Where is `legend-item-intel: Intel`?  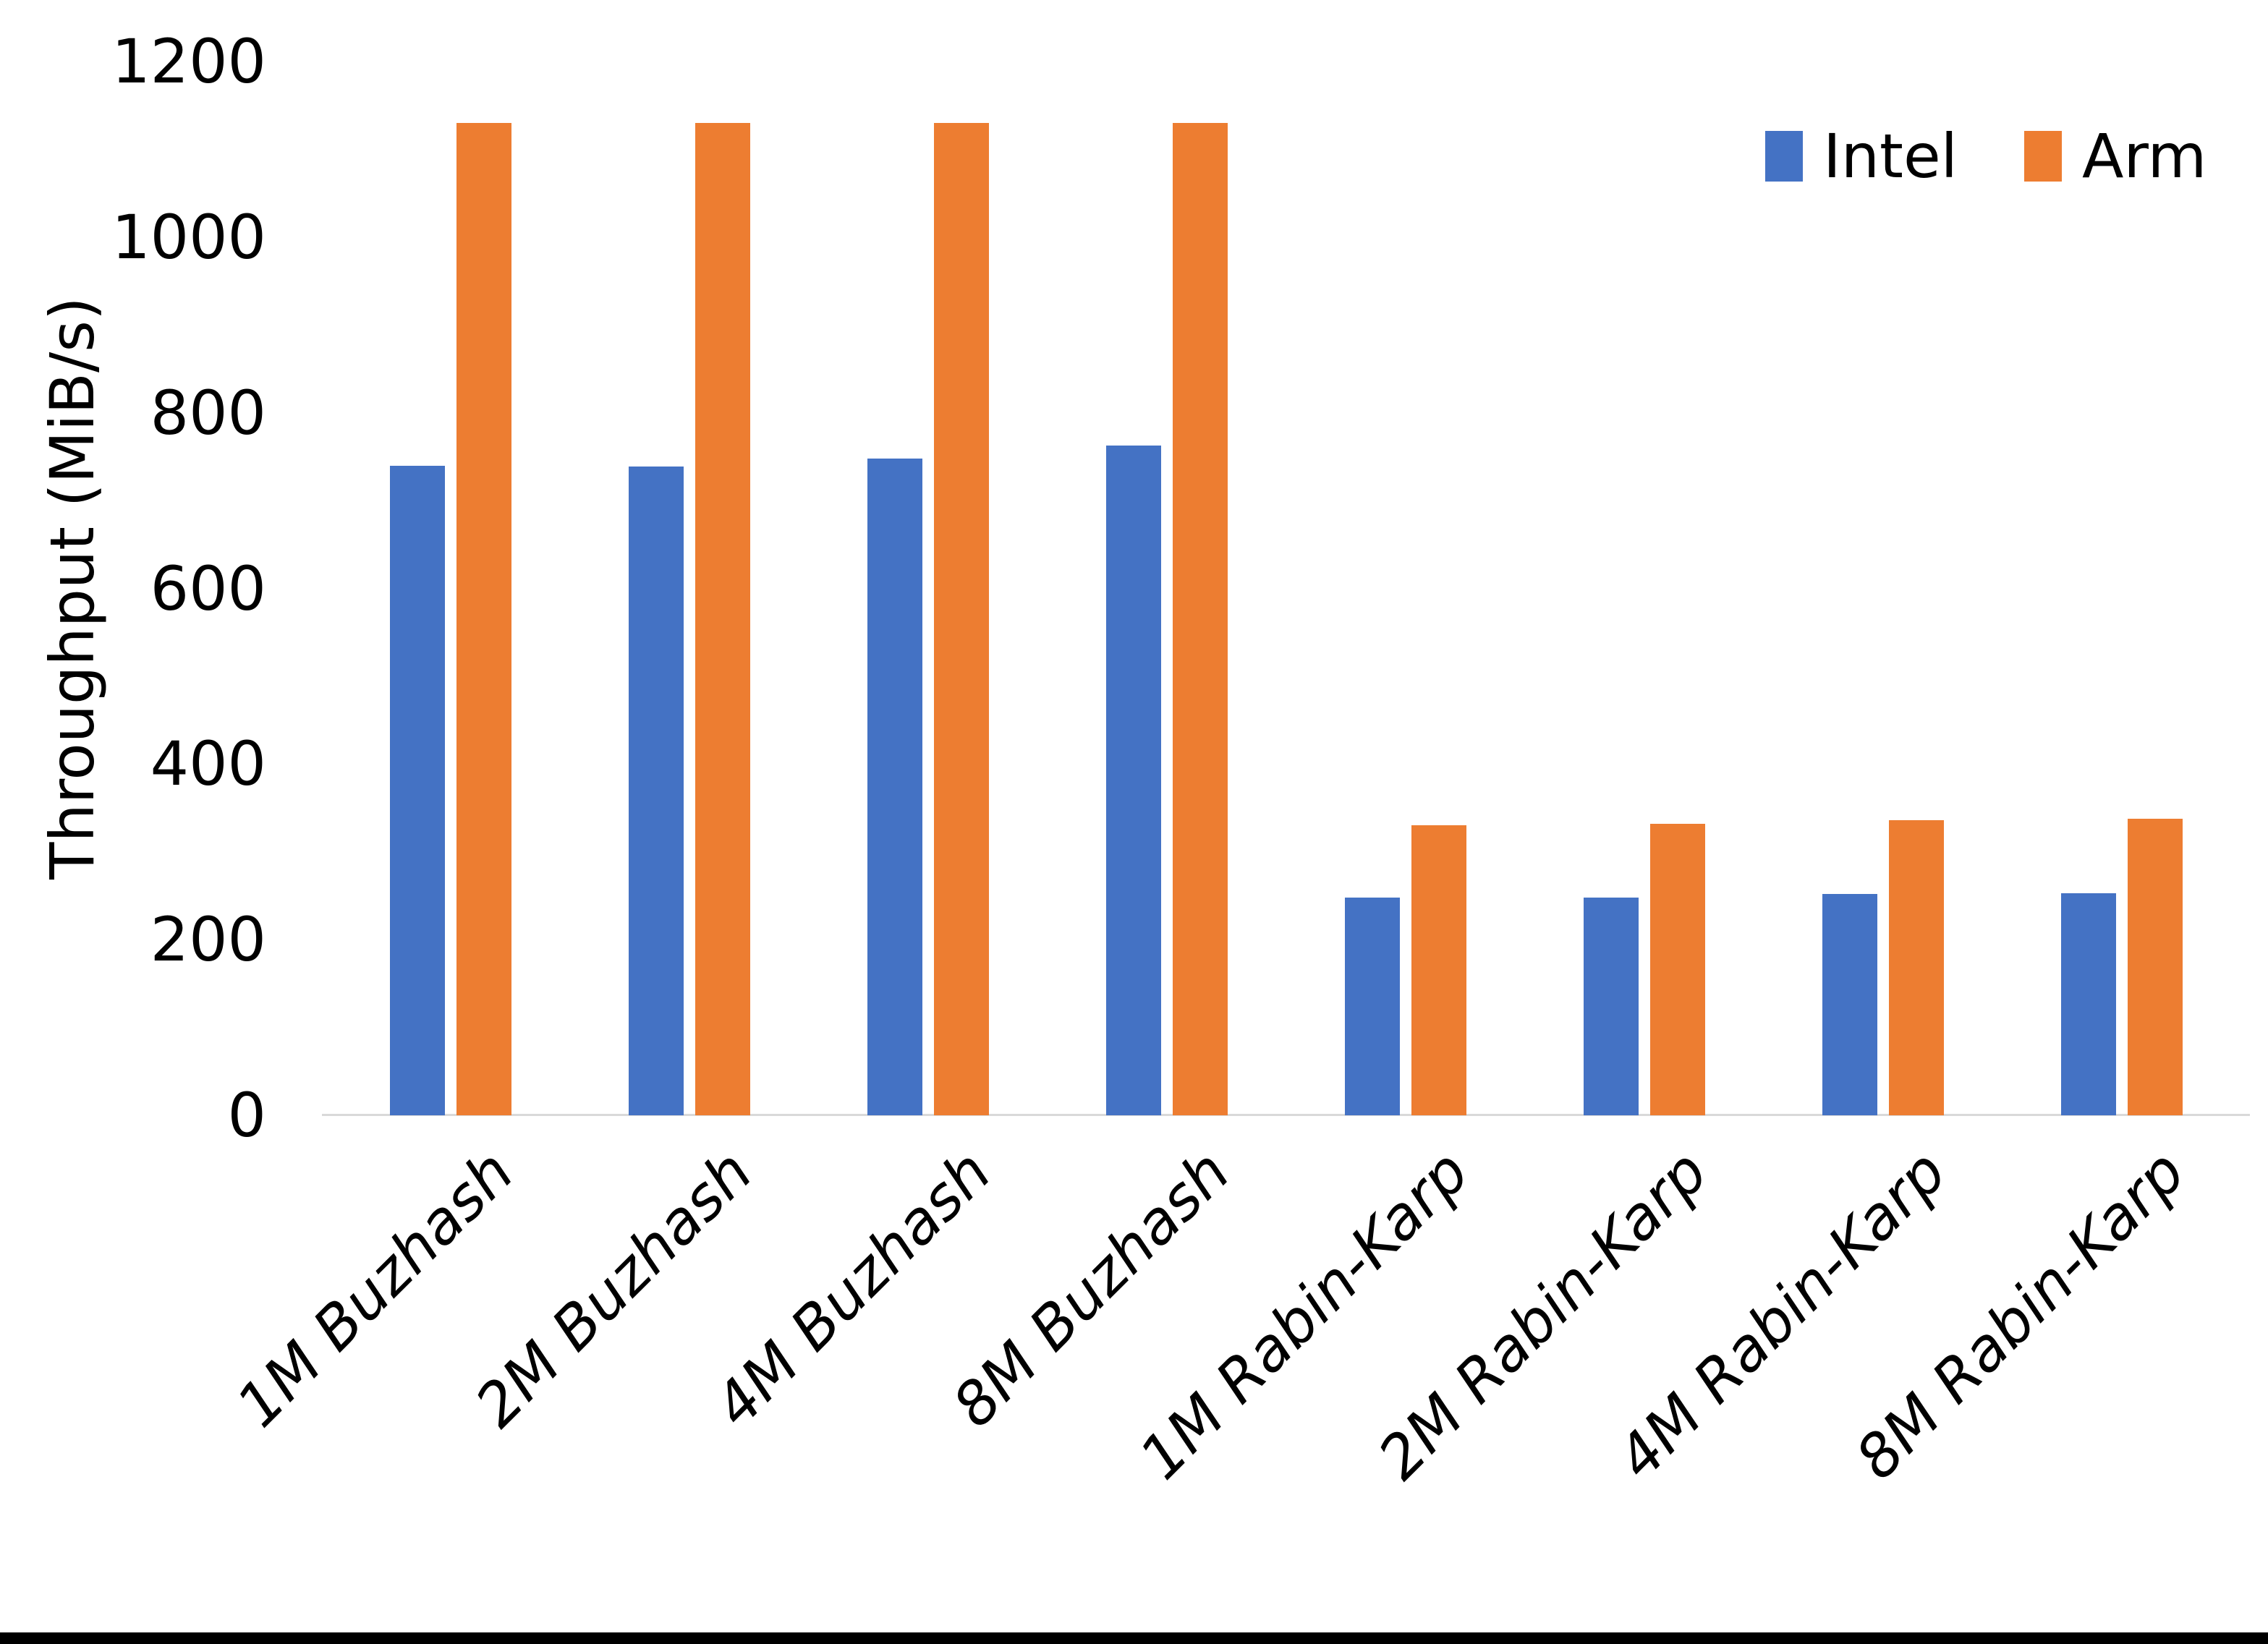 legend-item-intel: Intel is located at coordinates (1862, 156).